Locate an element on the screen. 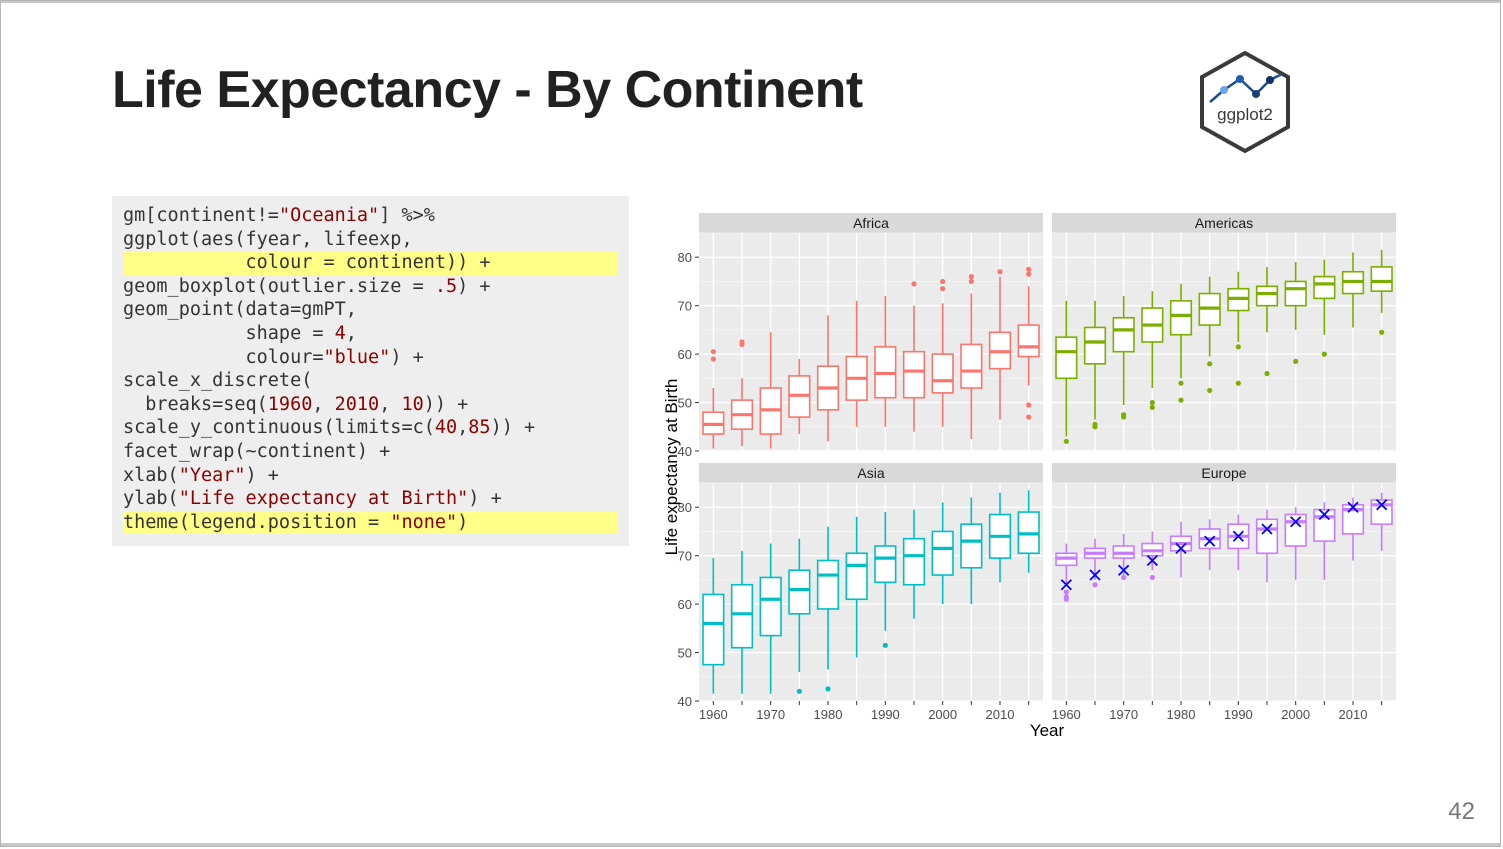 The width and height of the screenshot is (1503, 849). code-token: 40 is located at coordinates (446, 428).